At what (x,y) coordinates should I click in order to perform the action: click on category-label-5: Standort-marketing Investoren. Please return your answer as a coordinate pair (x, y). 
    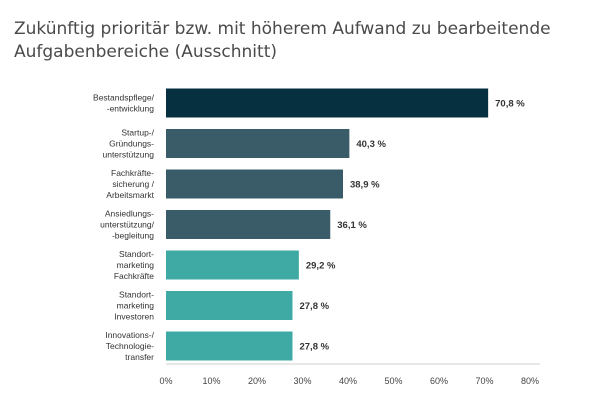
    Looking at the image, I should click on (134, 306).